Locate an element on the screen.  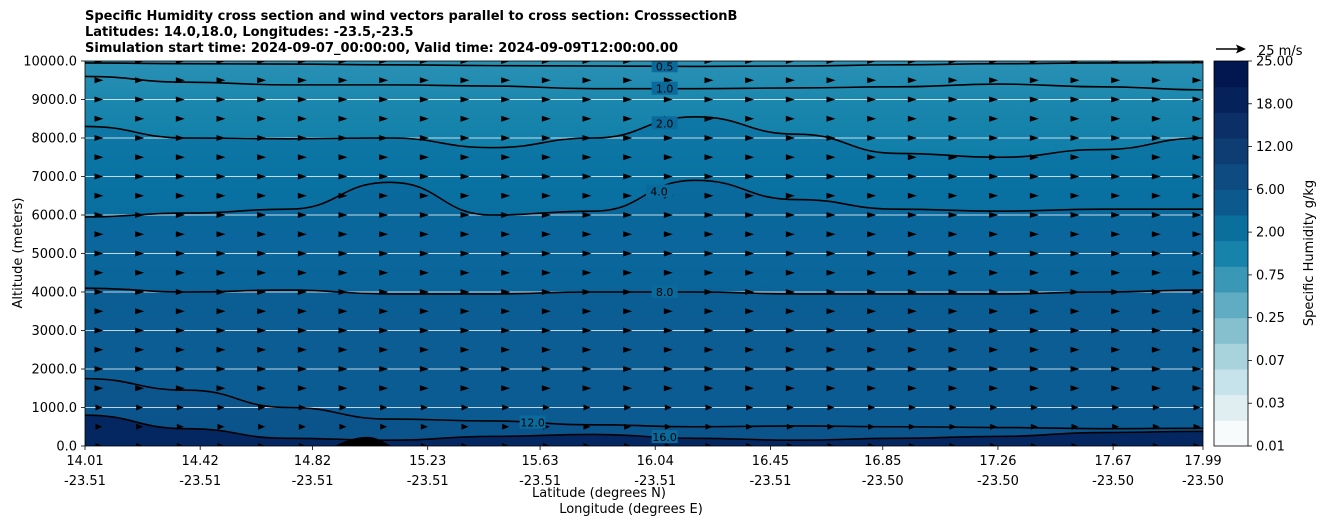
x-tick-label-lon-17.67: -23.50 is located at coordinates (1113, 481).